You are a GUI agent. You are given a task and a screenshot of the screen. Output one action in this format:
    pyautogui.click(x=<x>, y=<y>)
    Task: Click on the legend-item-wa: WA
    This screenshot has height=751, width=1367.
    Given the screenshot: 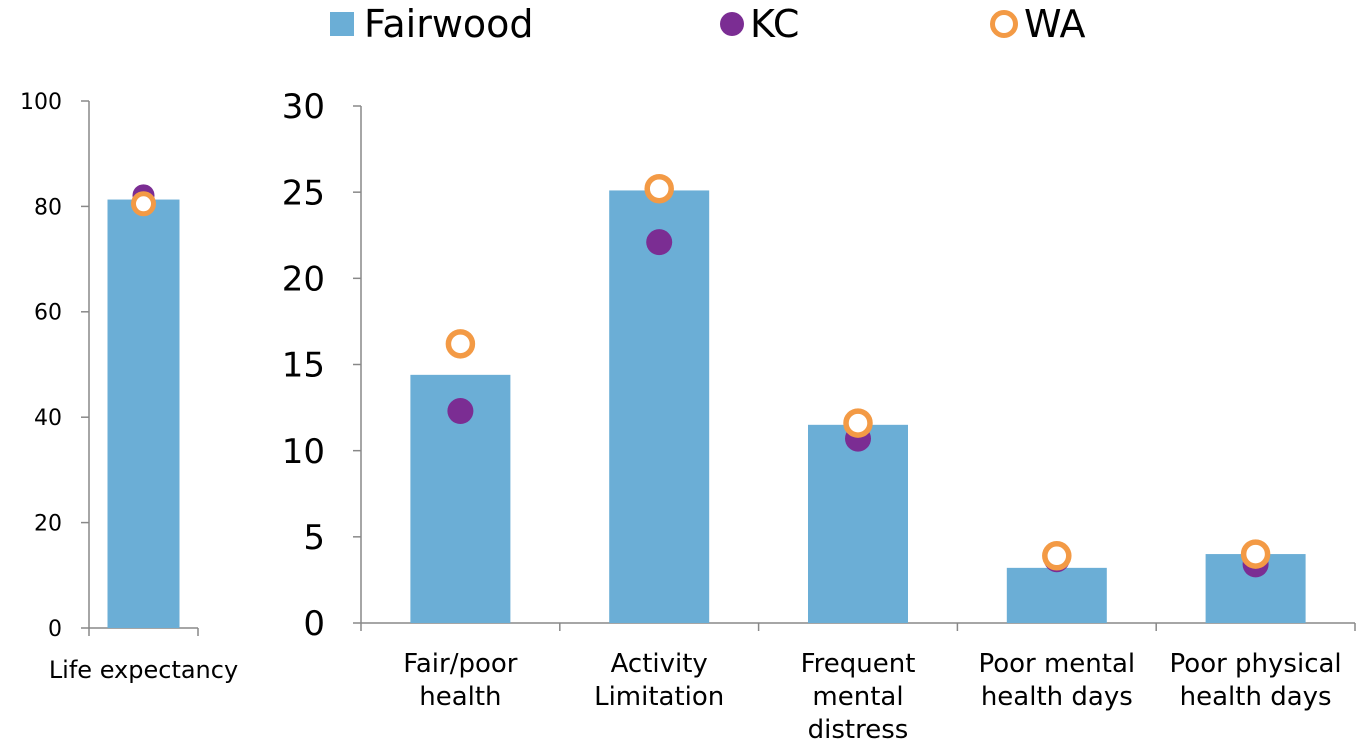 What is the action you would take?
    pyautogui.click(x=1038, y=24)
    